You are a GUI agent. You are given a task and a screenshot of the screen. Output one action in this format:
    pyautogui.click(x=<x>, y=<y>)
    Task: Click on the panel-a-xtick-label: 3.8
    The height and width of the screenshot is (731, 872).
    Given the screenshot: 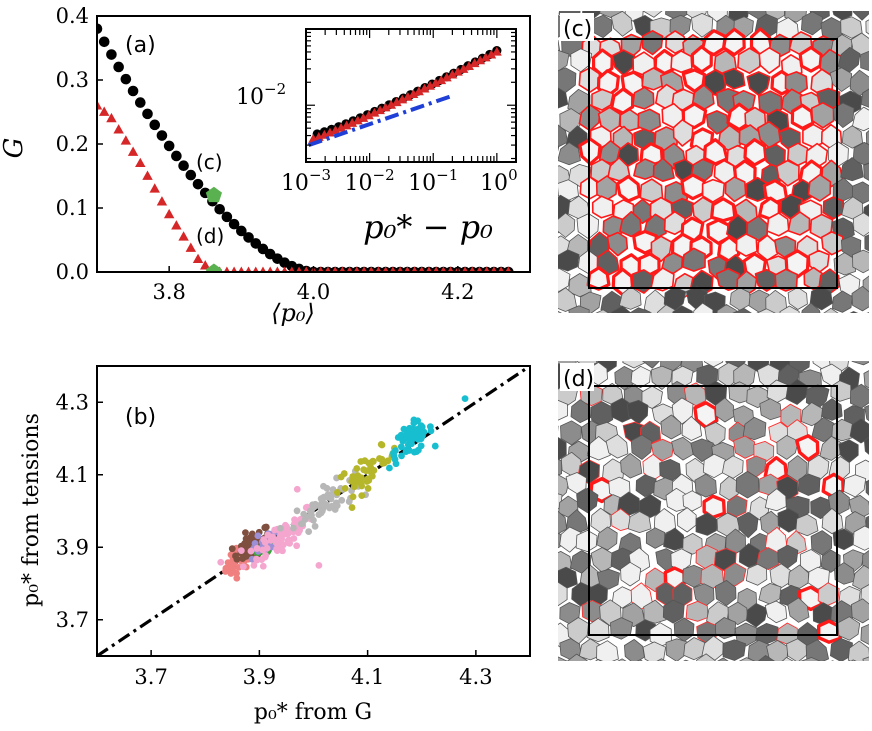 What is the action you would take?
    pyautogui.click(x=168, y=292)
    